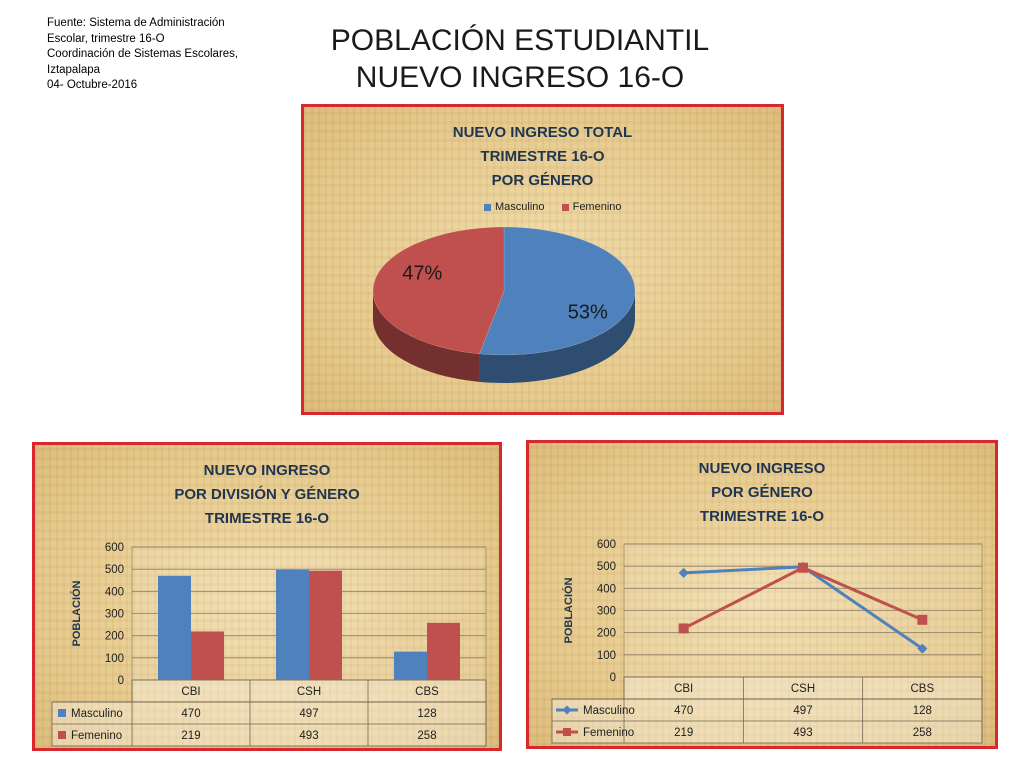 This screenshot has height=768, width=1024. What do you see at coordinates (487, 207) in the screenshot?
I see `legend-swatch-masculino` at bounding box center [487, 207].